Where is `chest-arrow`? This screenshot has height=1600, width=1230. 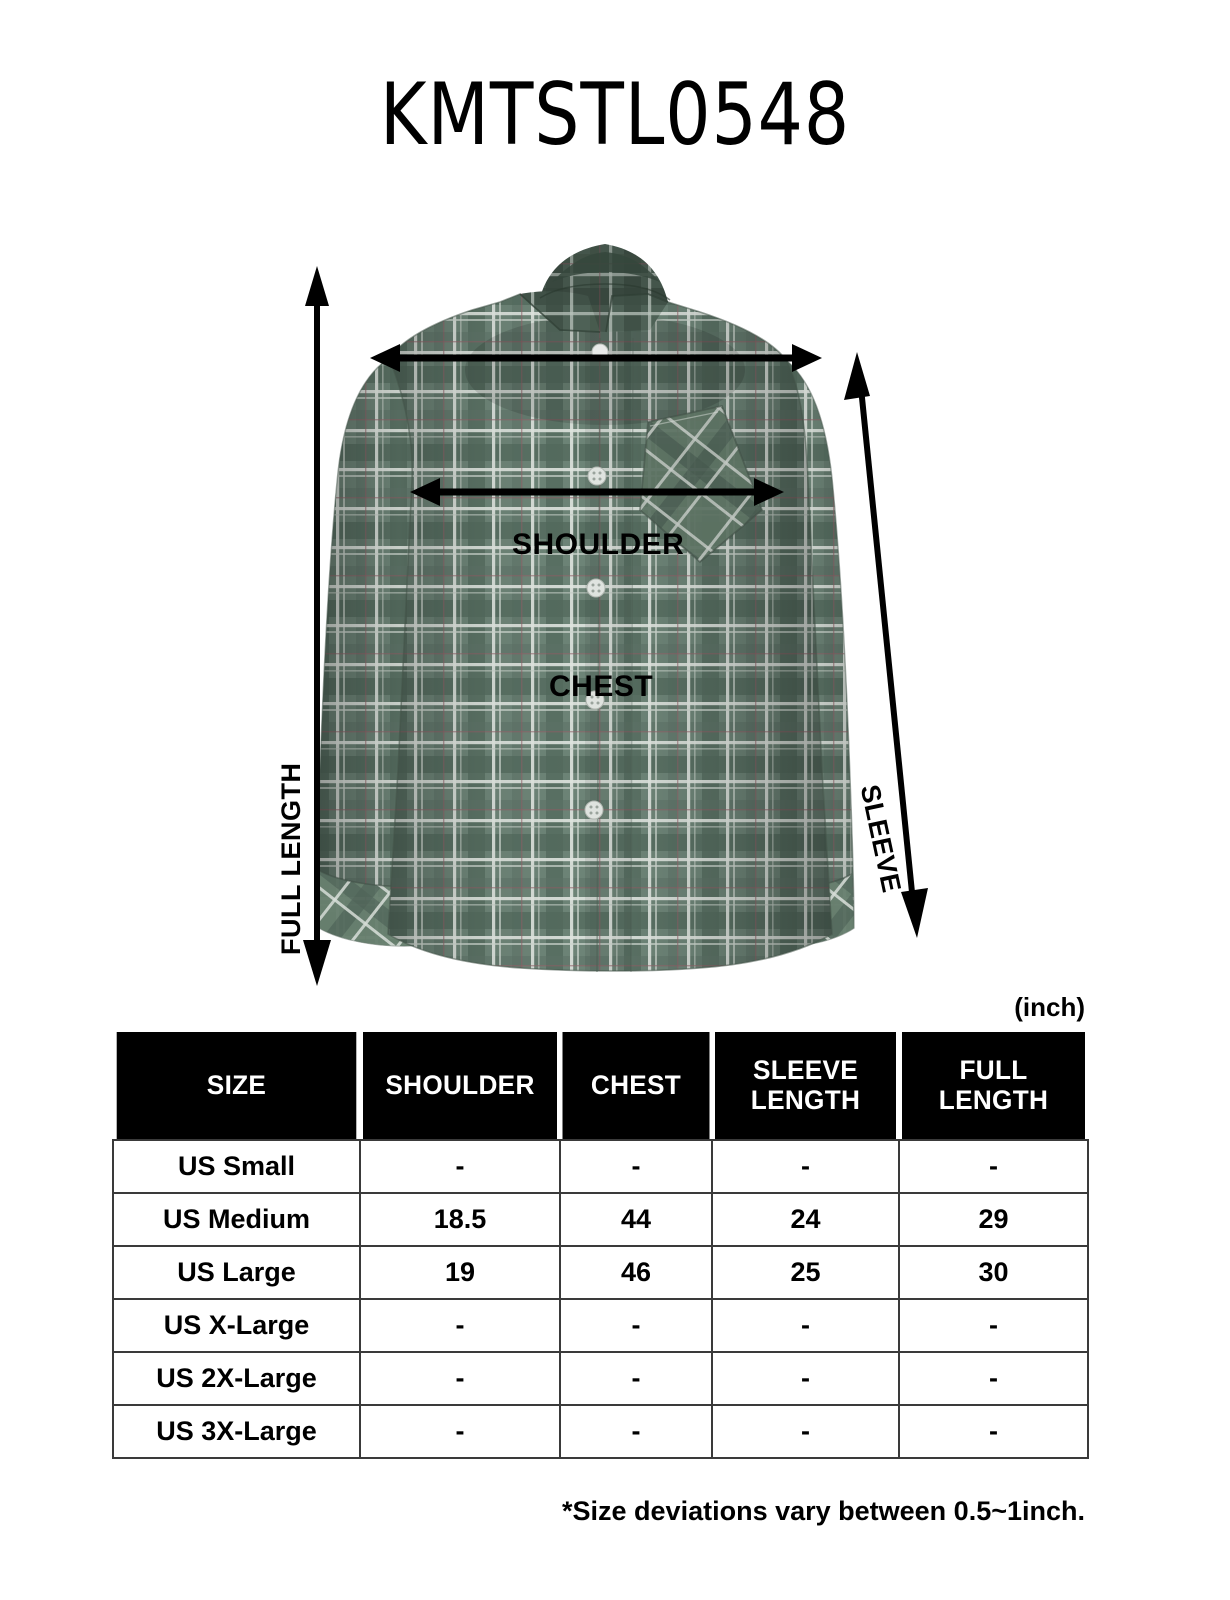
chest-arrow is located at coordinates (597, 492).